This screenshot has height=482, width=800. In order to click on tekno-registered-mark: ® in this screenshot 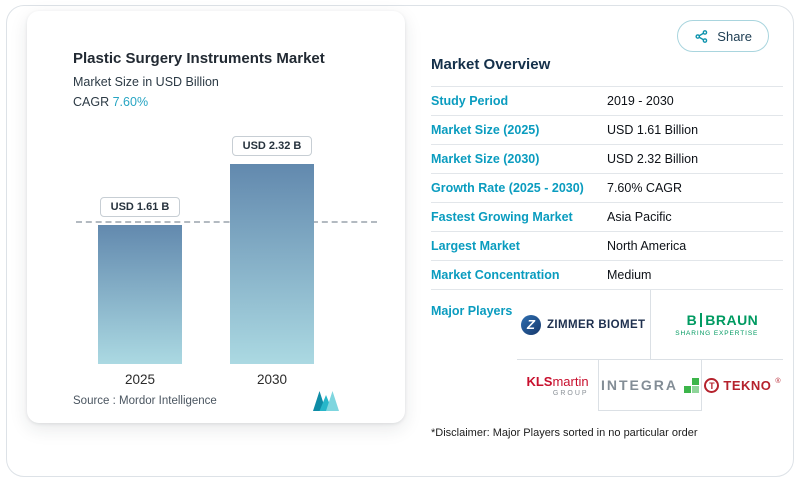, I will do `click(778, 381)`.